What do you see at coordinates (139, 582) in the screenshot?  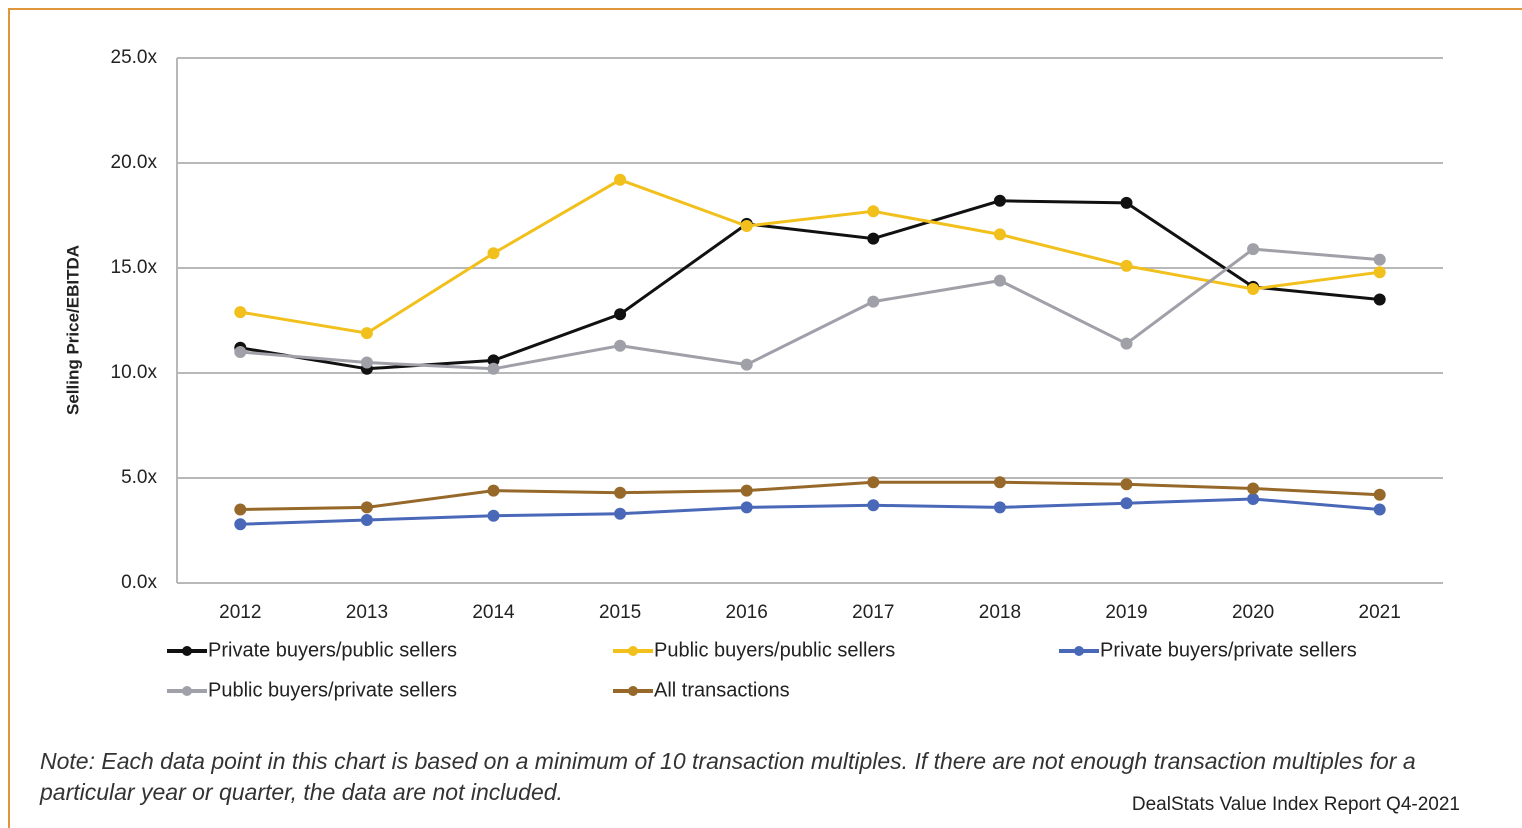 I see `y-tick-label: 0.0x` at bounding box center [139, 582].